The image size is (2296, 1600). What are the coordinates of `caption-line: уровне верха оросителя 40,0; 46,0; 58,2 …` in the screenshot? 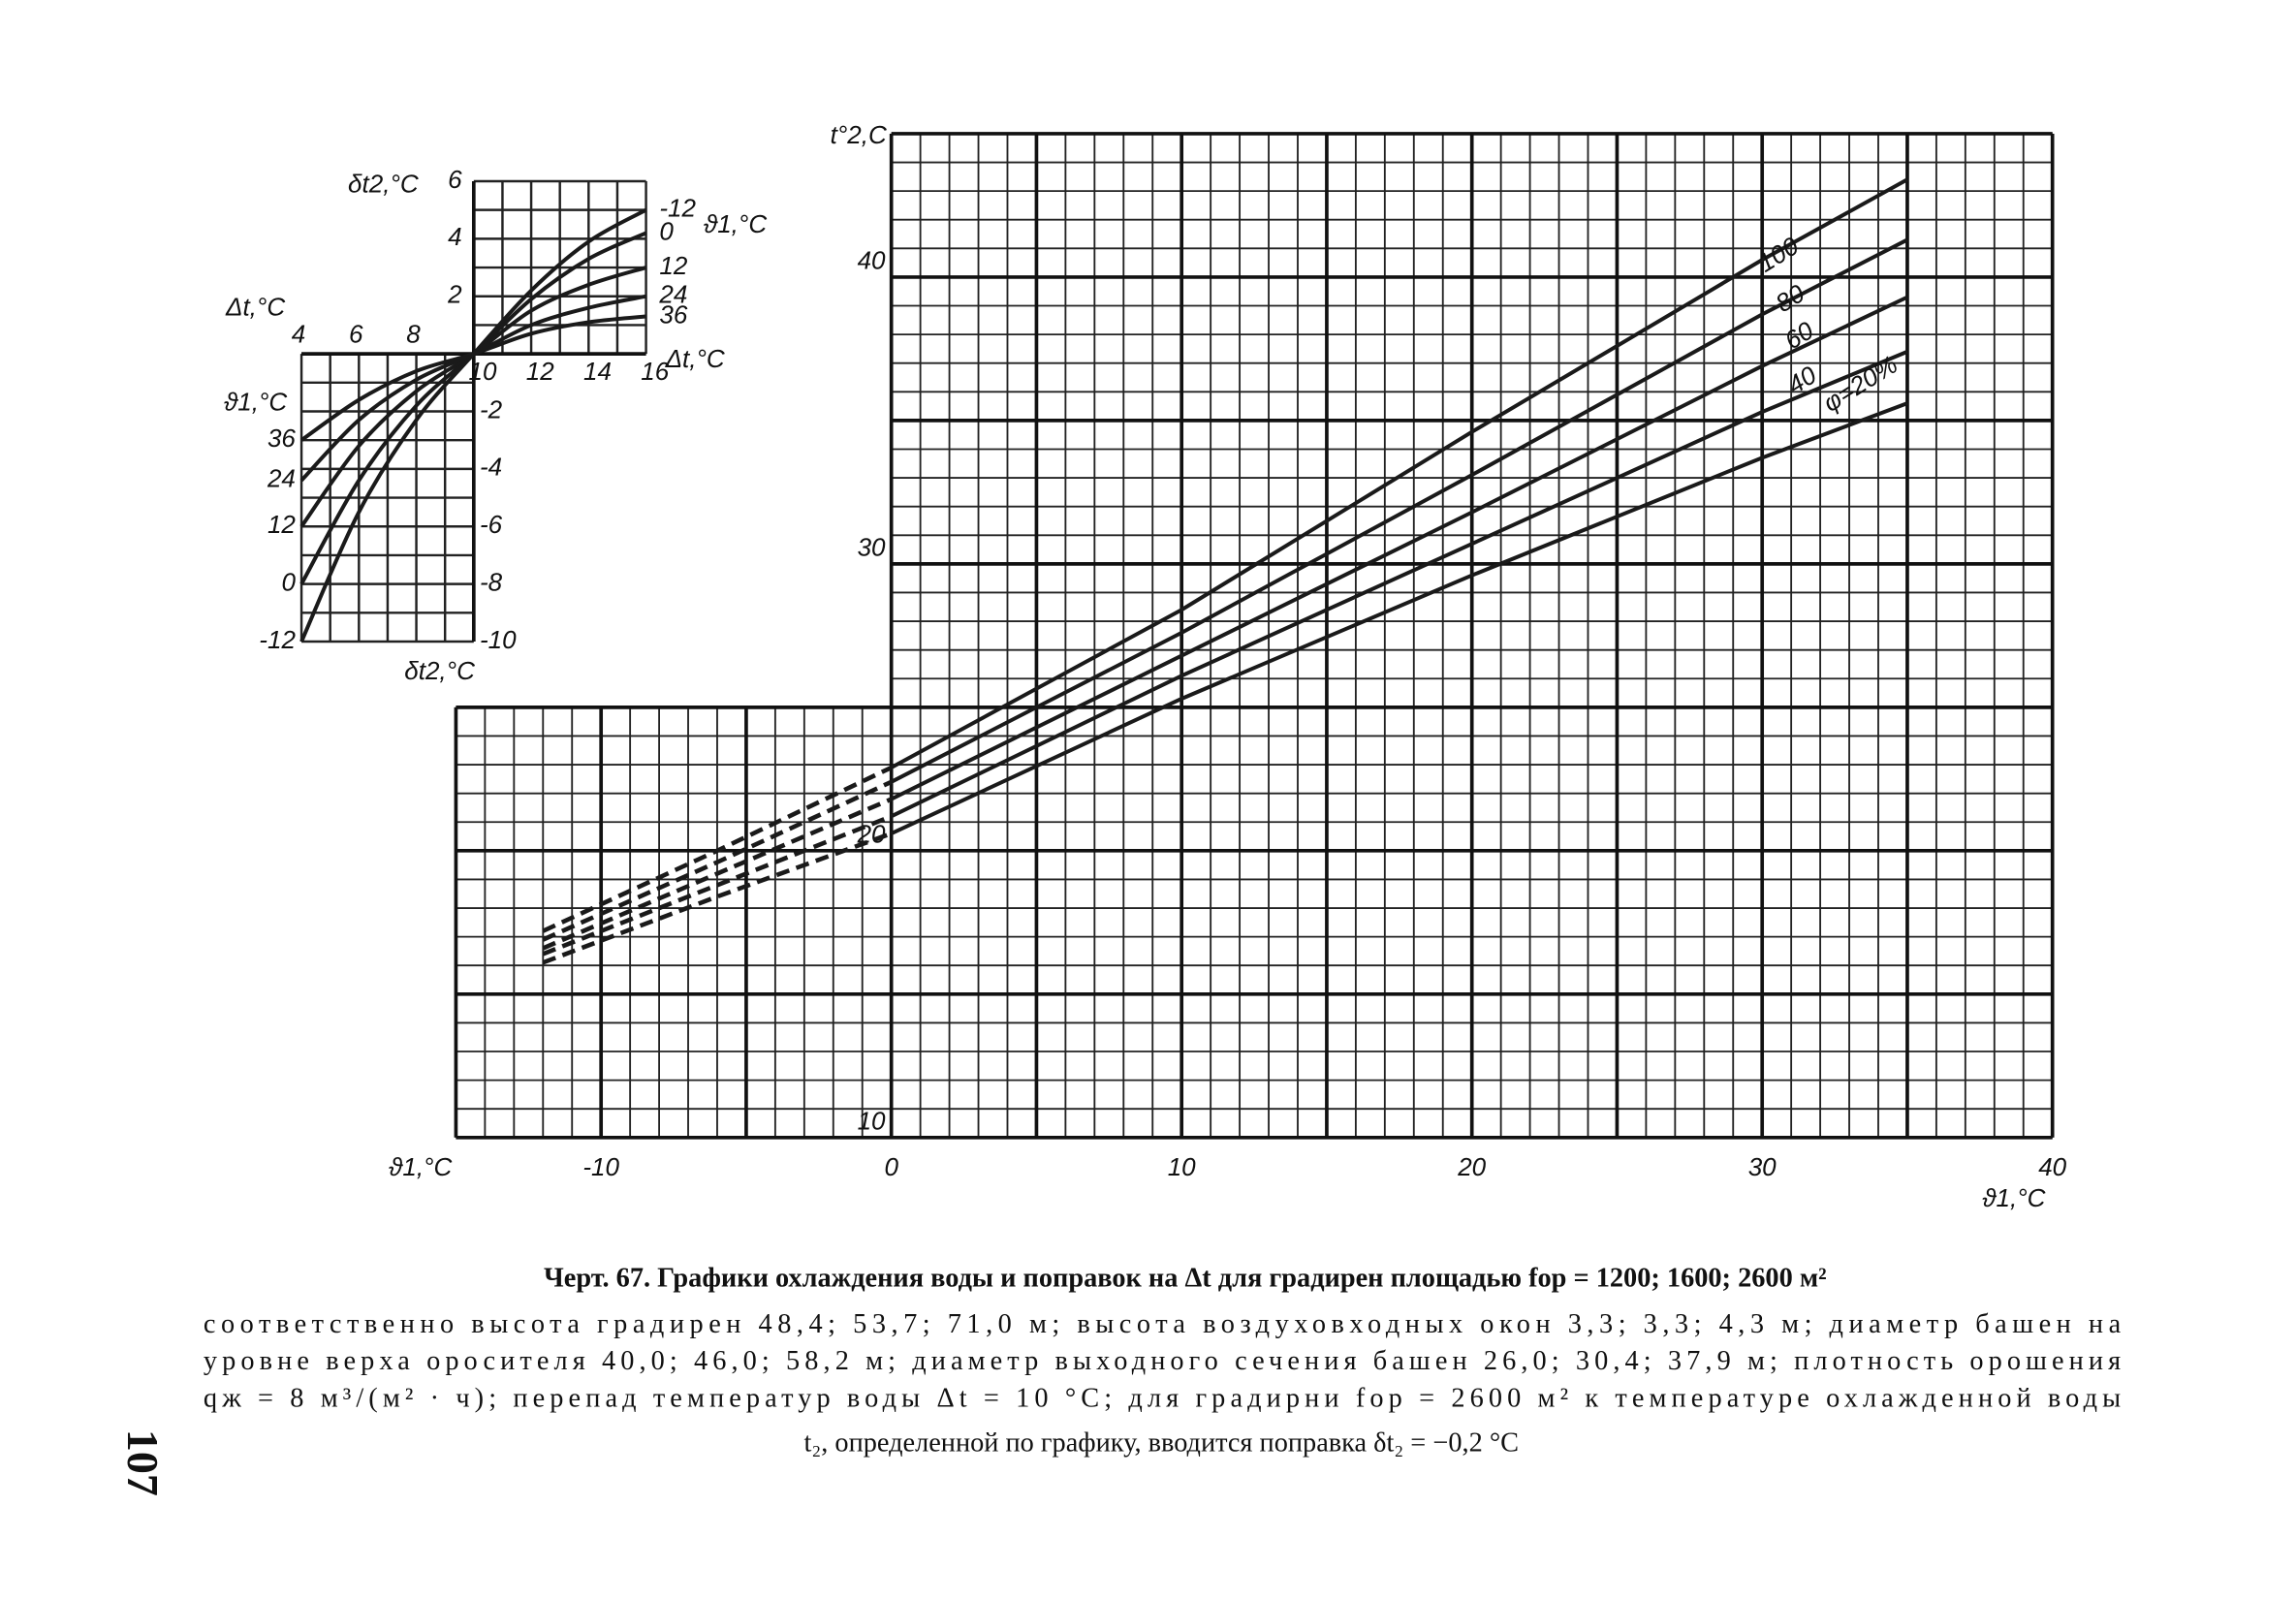 It's located at (1162, 1361).